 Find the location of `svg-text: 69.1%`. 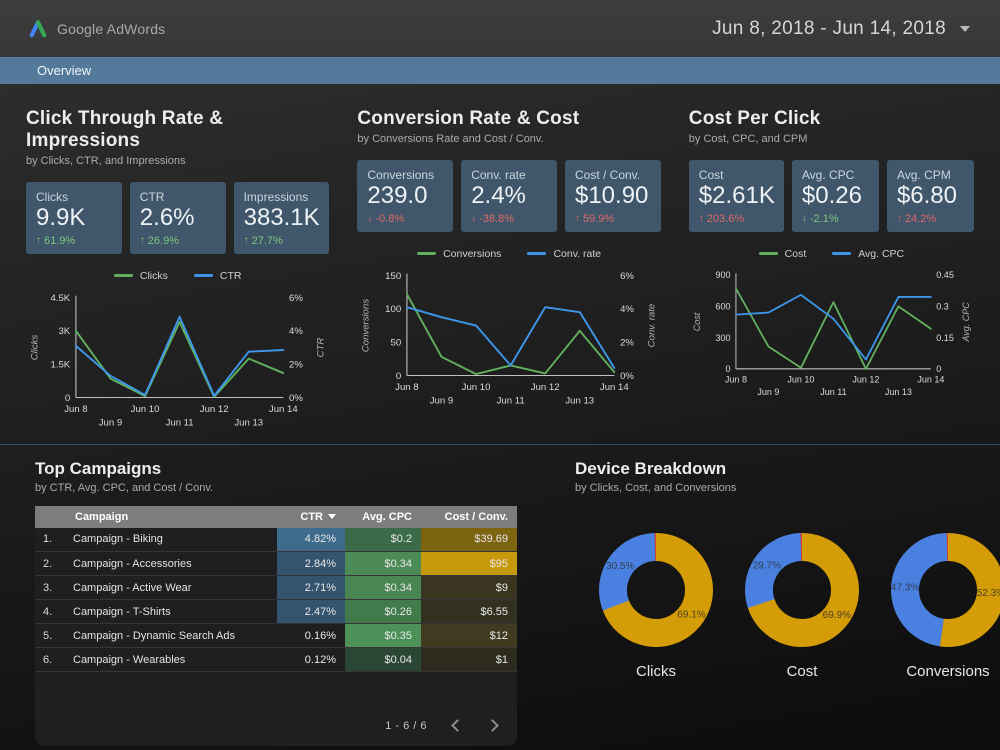

svg-text: 69.1% is located at coordinates (691, 614).